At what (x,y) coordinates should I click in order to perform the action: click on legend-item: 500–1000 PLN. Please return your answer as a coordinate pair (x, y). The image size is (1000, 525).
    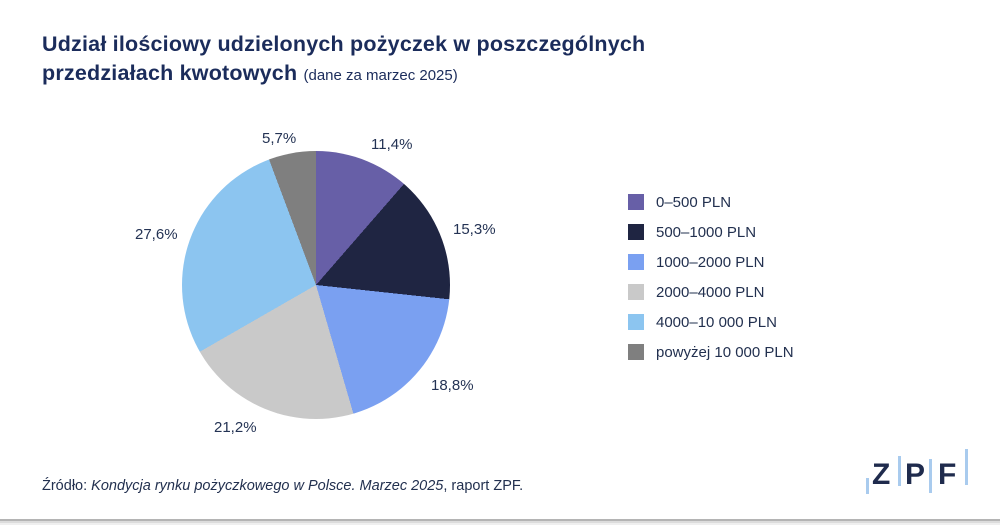
    Looking at the image, I should click on (711, 232).